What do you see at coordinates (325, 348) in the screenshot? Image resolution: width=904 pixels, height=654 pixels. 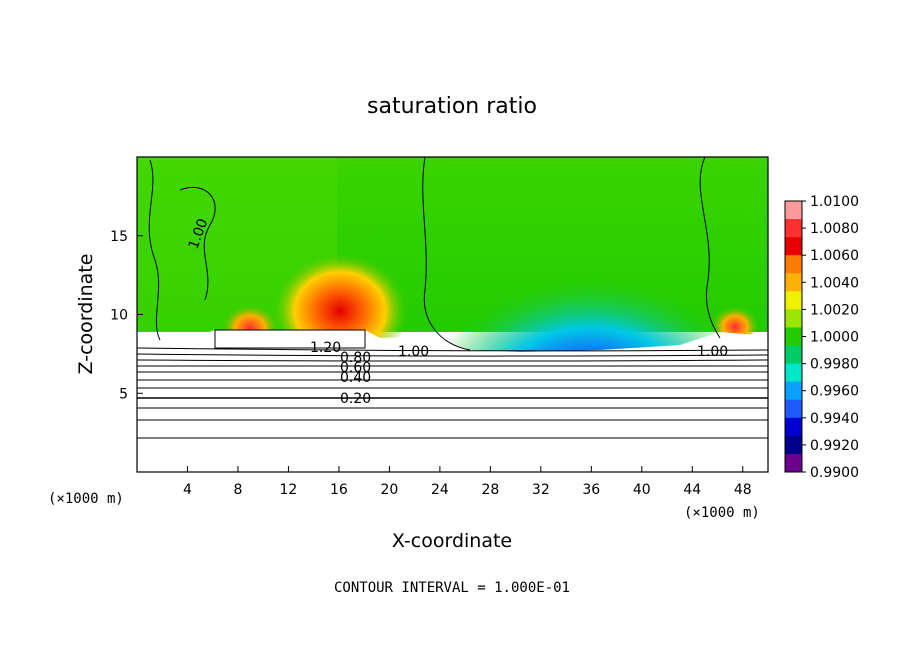 I see `contour-label: 1.20` at bounding box center [325, 348].